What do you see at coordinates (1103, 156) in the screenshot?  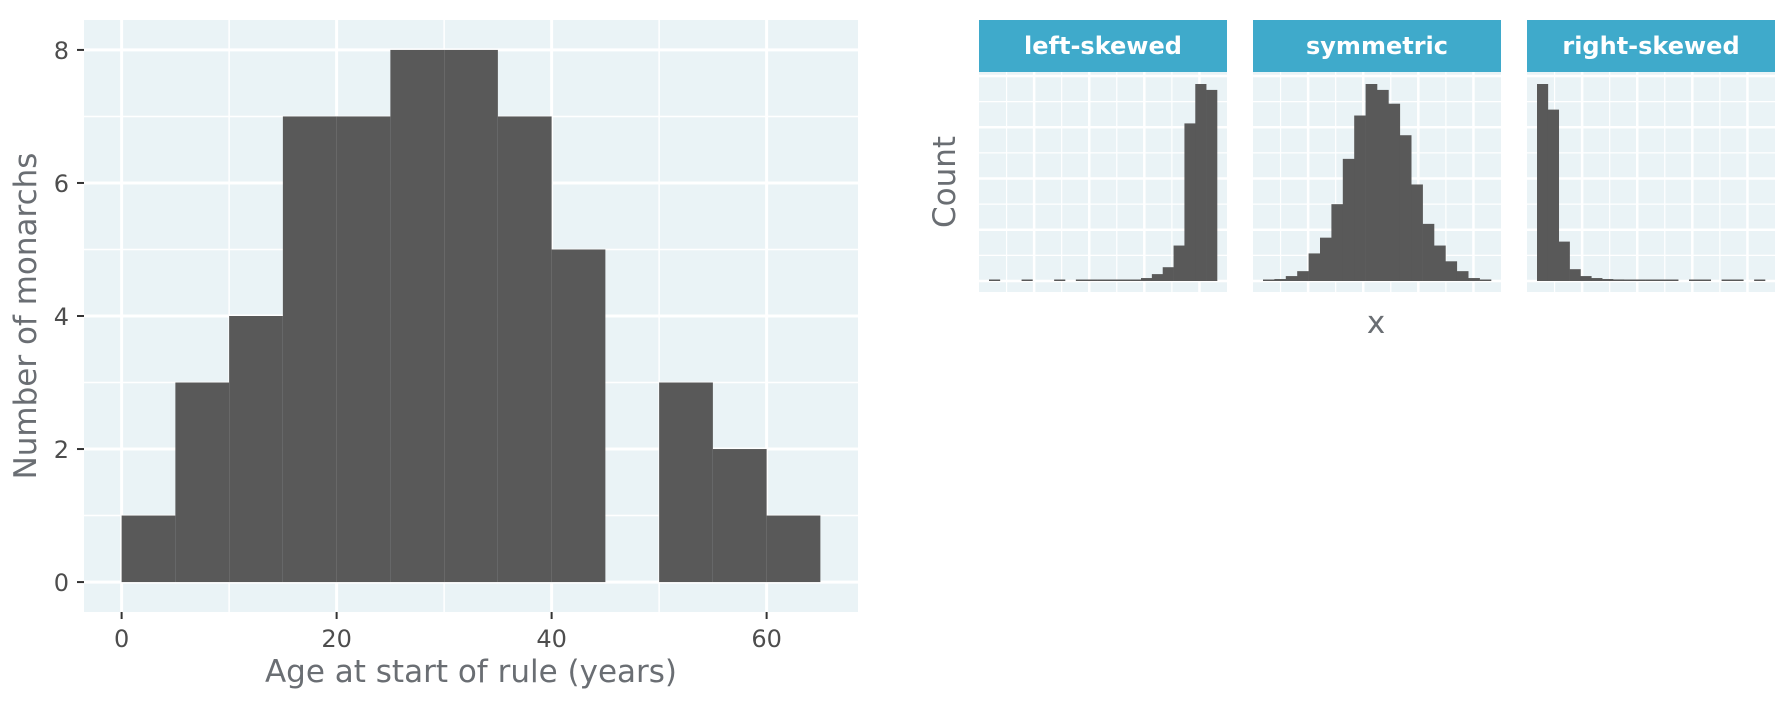 I see `facet-panel-left-skewed: left-skewed` at bounding box center [1103, 156].